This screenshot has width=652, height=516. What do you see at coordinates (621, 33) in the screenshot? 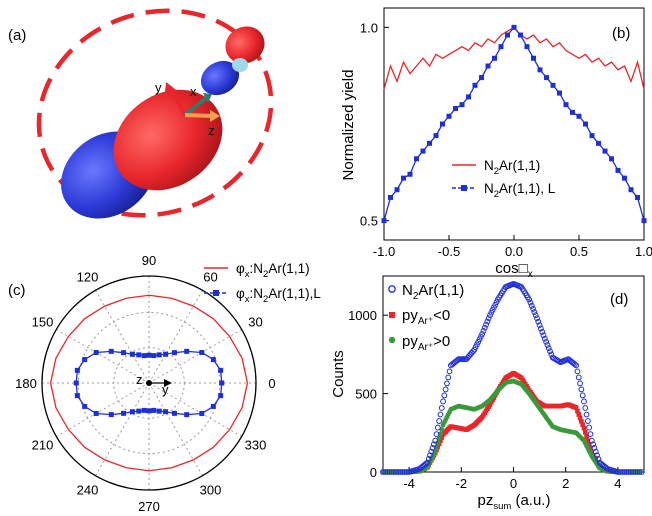
I see `panel-b-letter: (b)` at bounding box center [621, 33].